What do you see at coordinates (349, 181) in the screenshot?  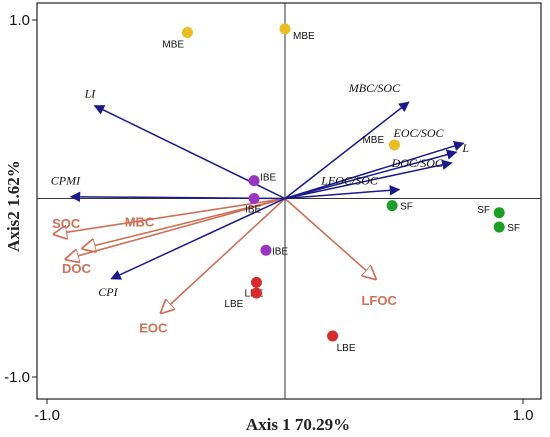 I see `vector-lfoc-soc-label: LFOC/SOC` at bounding box center [349, 181].